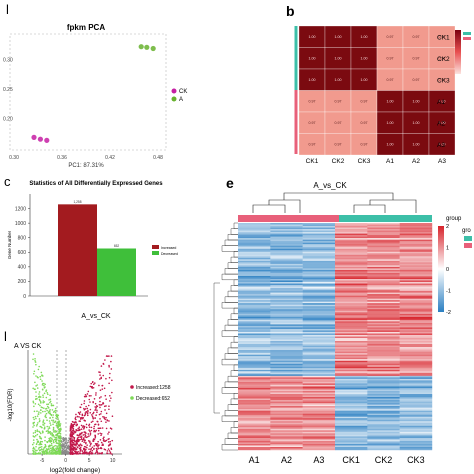  I want to click on corr-scale-bar, so click(458, 52).